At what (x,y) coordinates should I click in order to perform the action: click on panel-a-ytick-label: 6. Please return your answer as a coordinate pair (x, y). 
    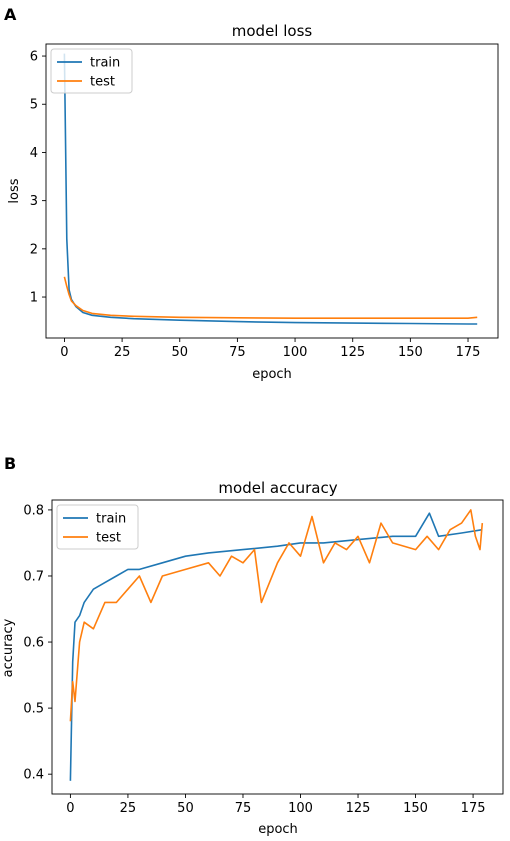
    Looking at the image, I should click on (34, 57).